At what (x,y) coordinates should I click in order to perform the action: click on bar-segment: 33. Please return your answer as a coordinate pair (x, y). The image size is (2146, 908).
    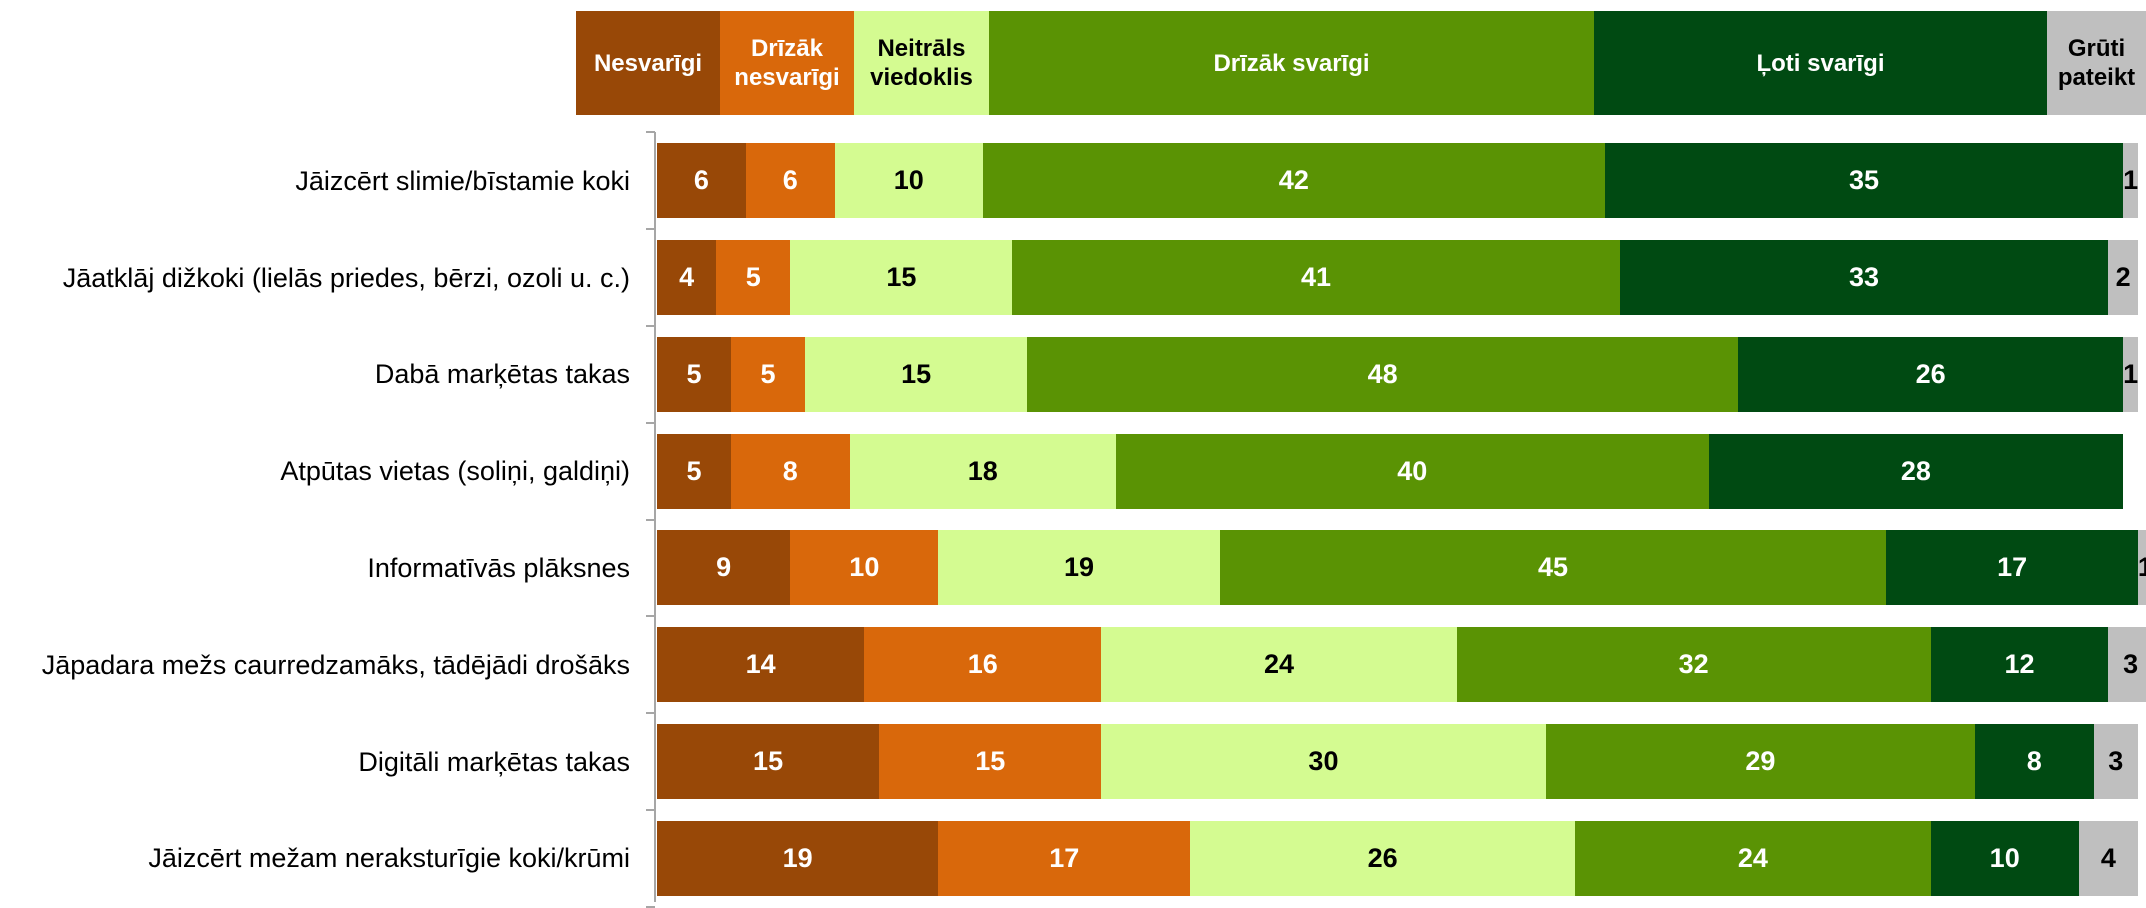
    Looking at the image, I should click on (1864, 277).